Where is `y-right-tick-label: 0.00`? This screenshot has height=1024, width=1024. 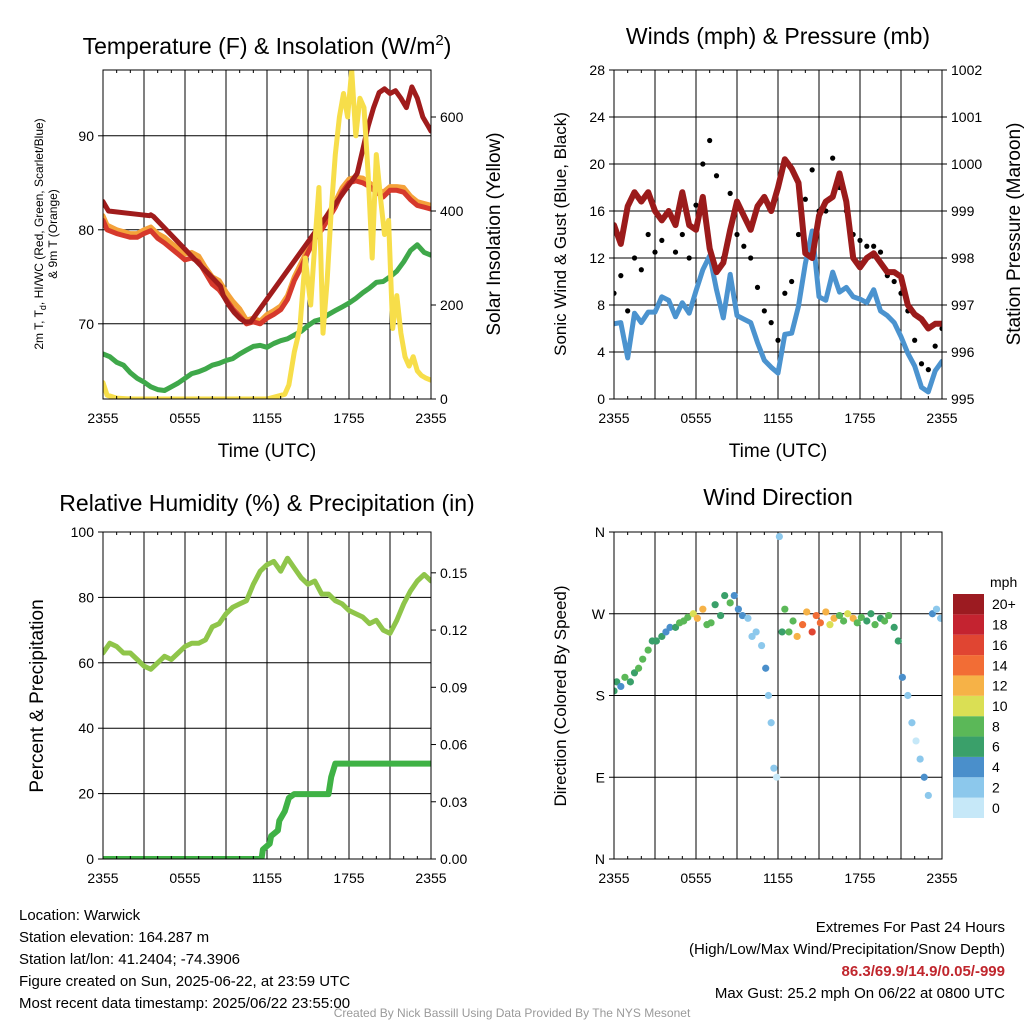 y-right-tick-label: 0.00 is located at coordinates (453, 859).